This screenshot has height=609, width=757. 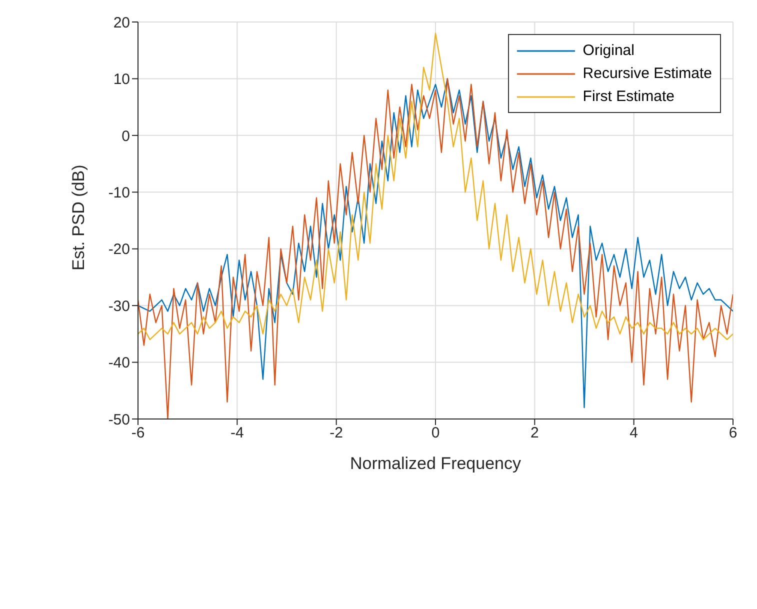 I want to click on x-tick-label: 2, so click(x=534, y=433).